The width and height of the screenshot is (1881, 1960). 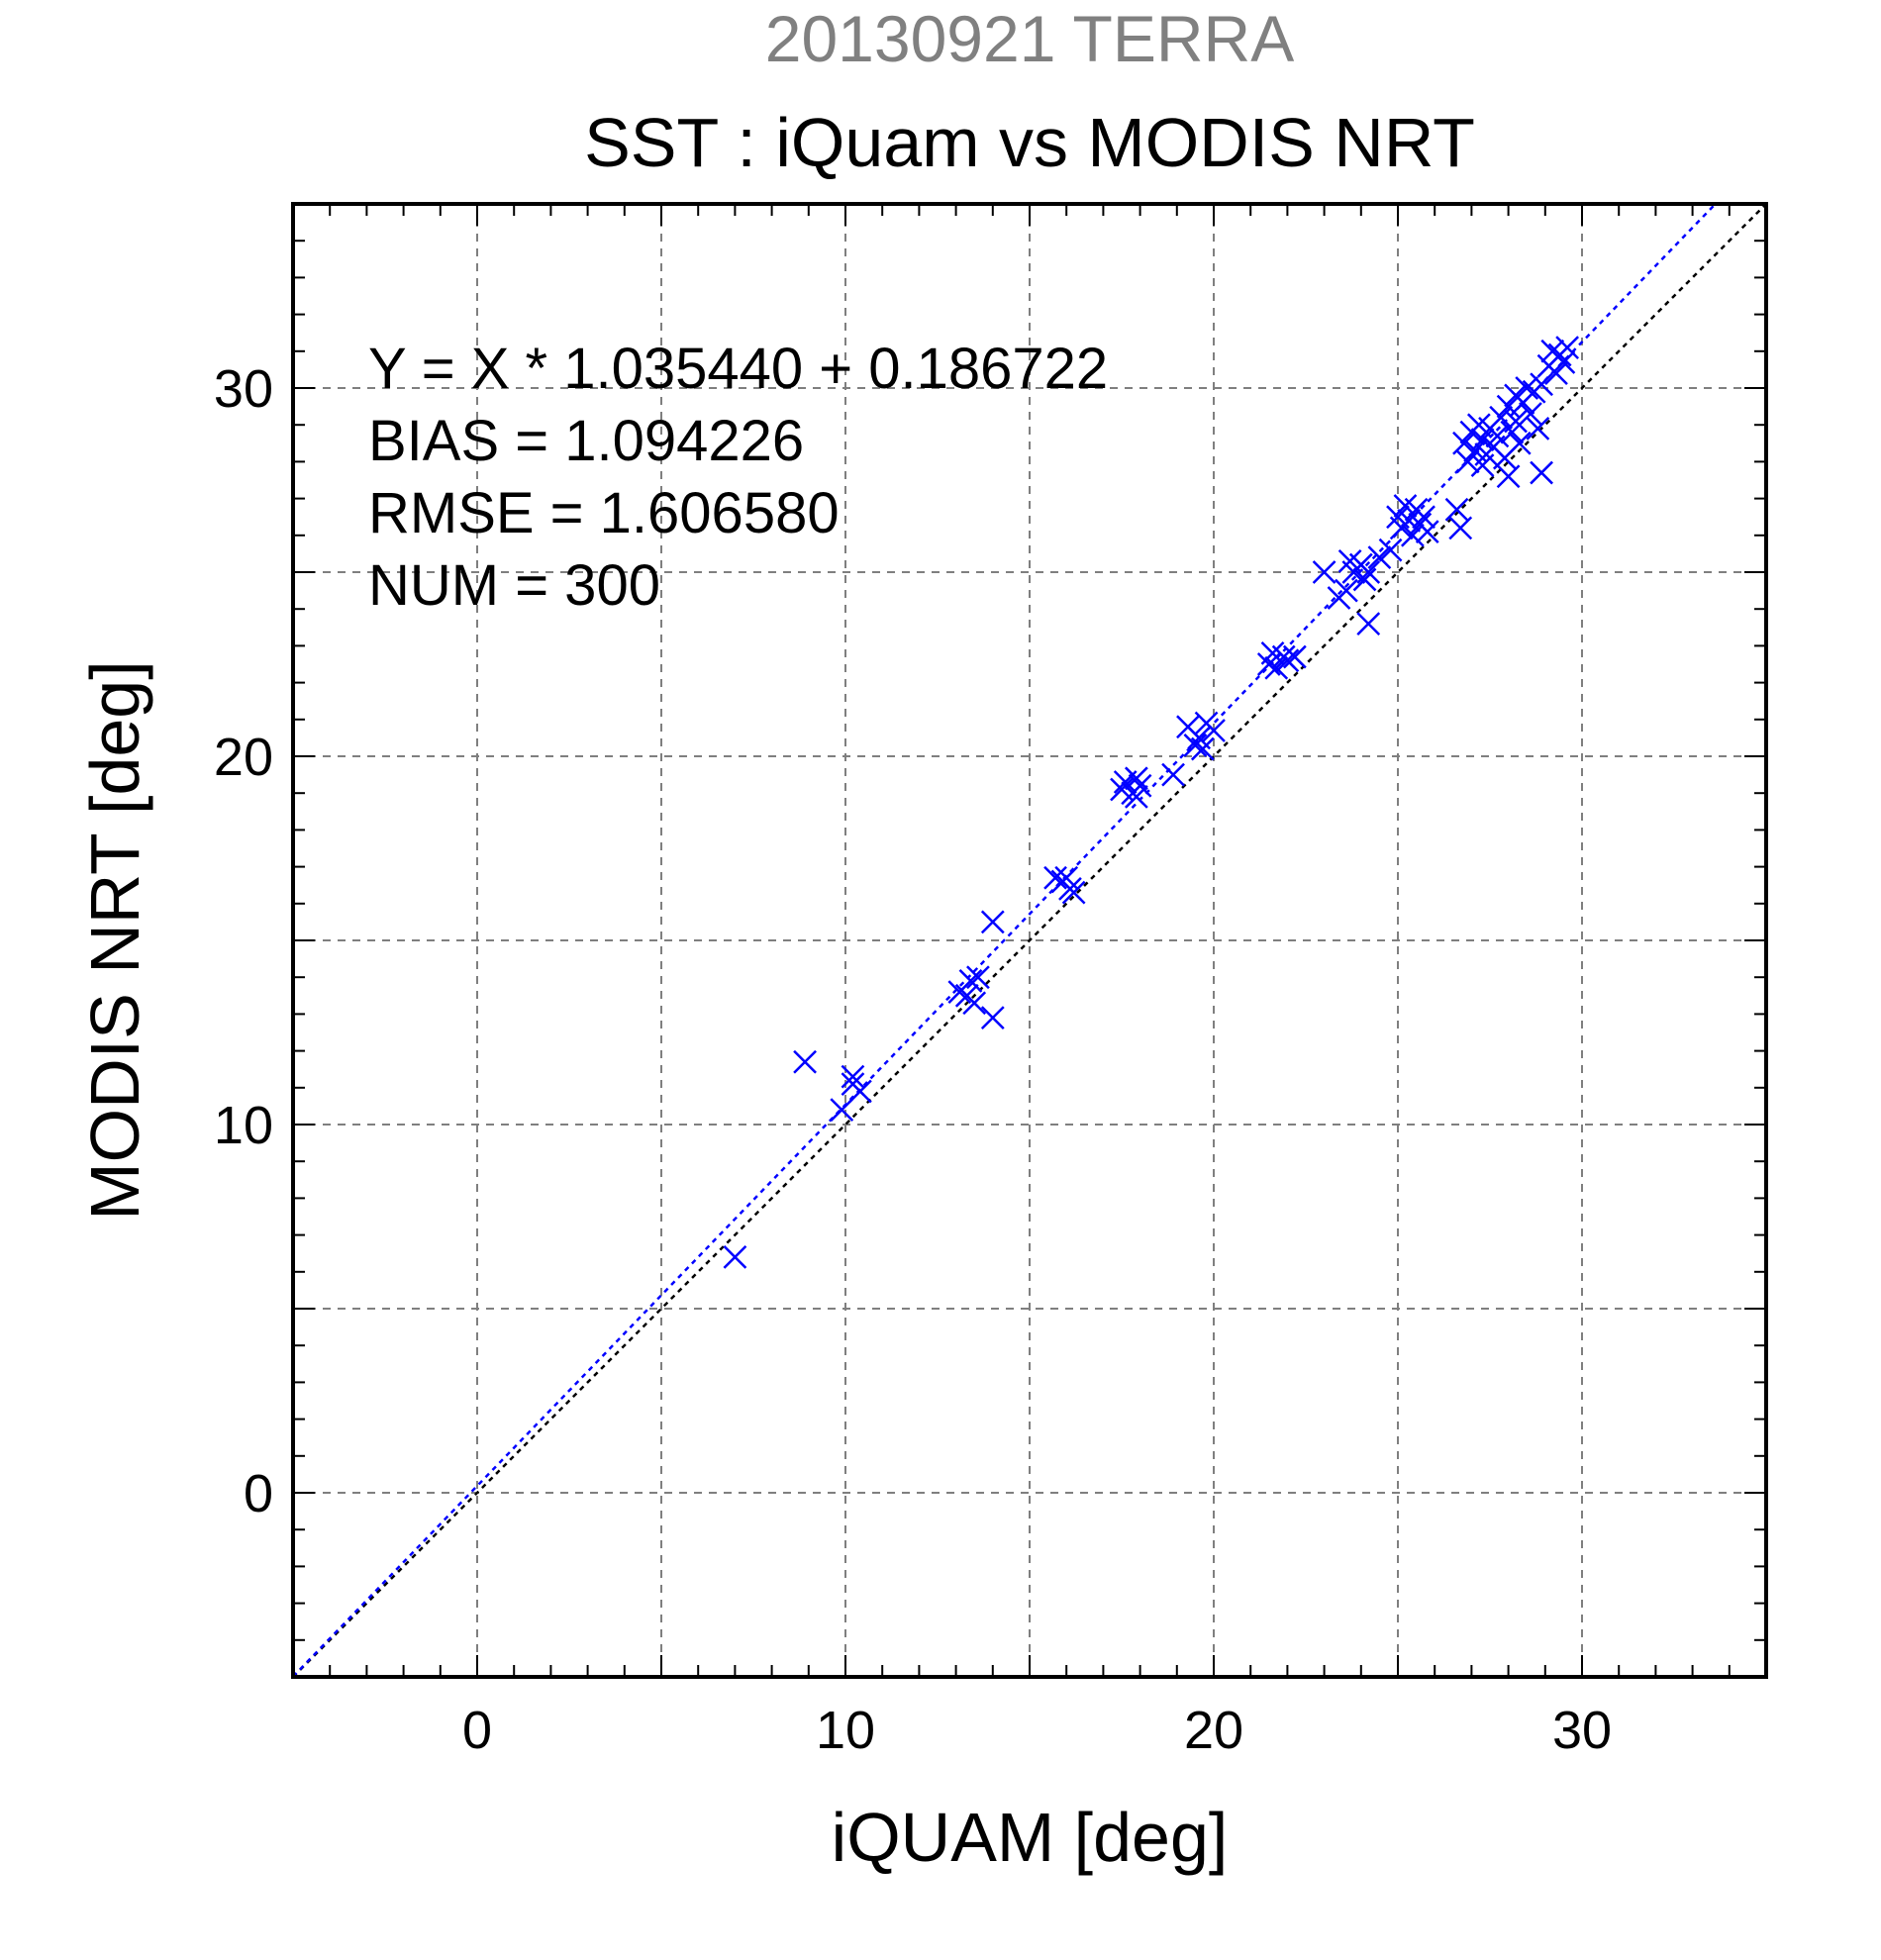 I want to click on x-tick-label: 10, so click(x=845, y=1730).